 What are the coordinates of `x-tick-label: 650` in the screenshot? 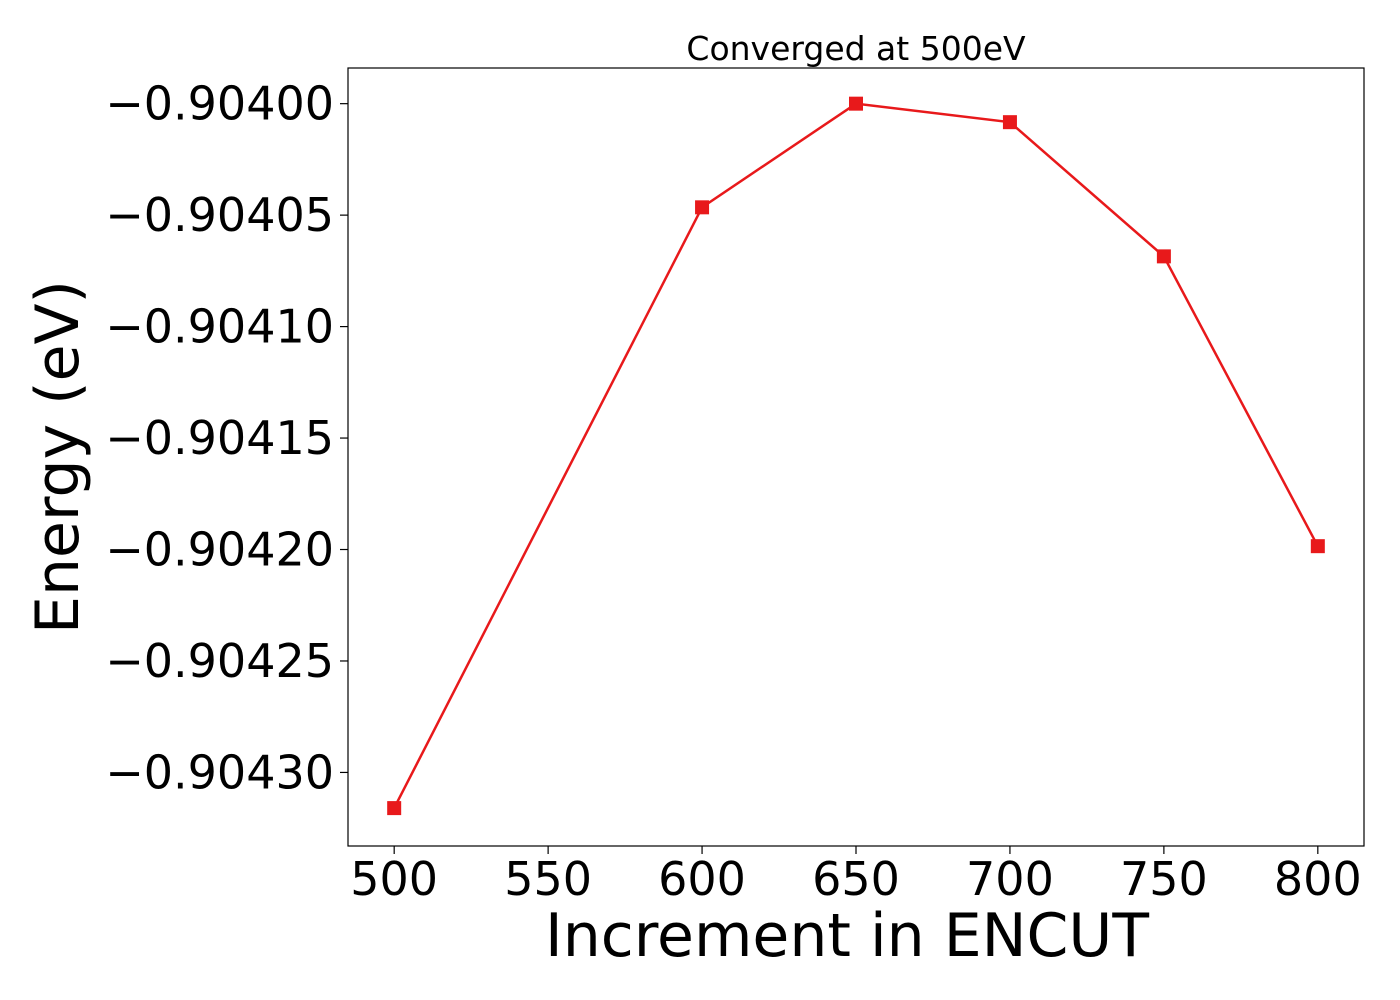 It's located at (856, 879).